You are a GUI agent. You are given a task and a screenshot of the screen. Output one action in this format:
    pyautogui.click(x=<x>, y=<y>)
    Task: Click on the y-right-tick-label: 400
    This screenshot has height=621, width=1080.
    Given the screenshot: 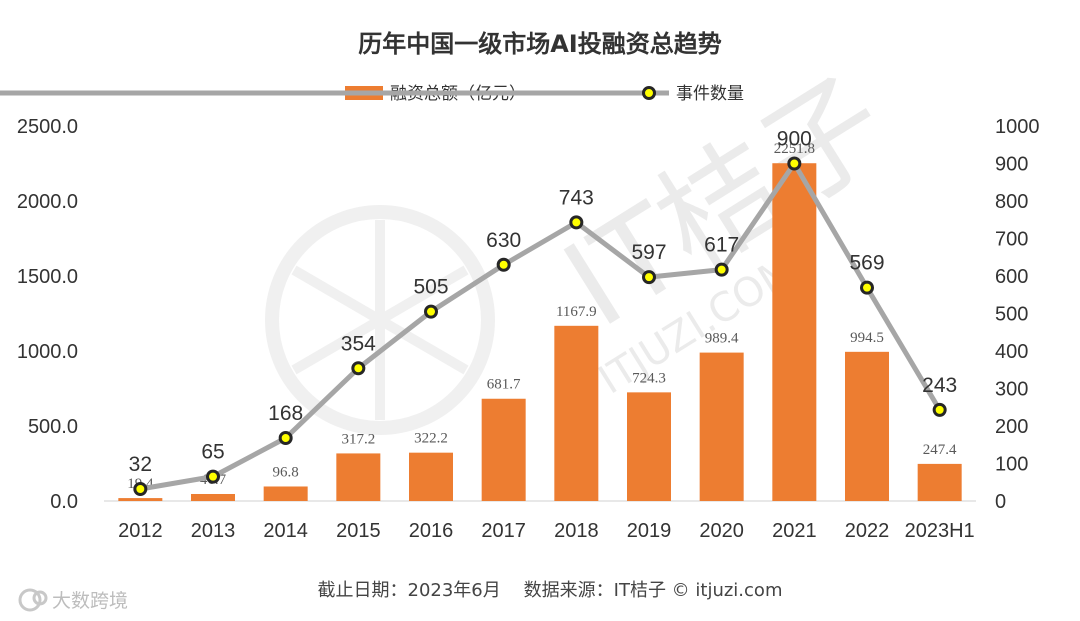 What is the action you would take?
    pyautogui.click(x=1011, y=352)
    